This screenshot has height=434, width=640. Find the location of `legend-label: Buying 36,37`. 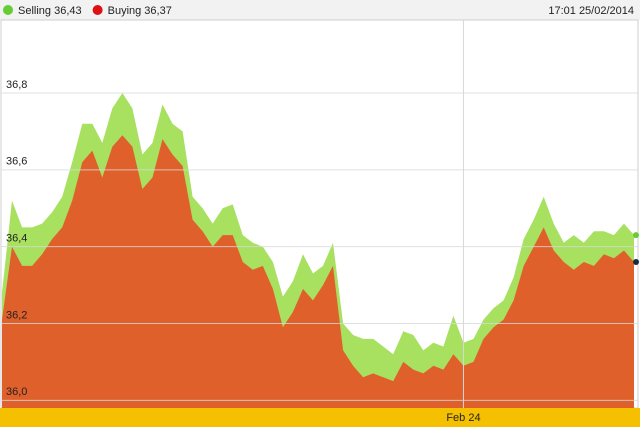

legend-label: Buying 36,37 is located at coordinates (140, 11).